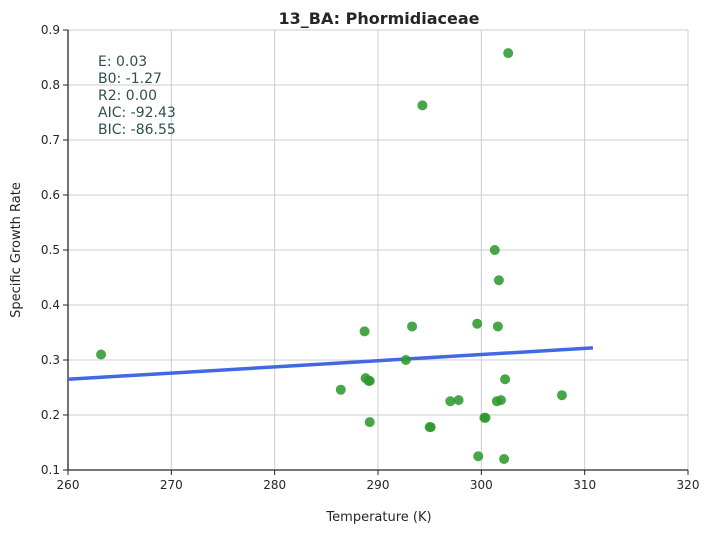 The width and height of the screenshot is (710, 533). What do you see at coordinates (50, 195) in the screenshot?
I see `y-tick-label: 0.6` at bounding box center [50, 195].